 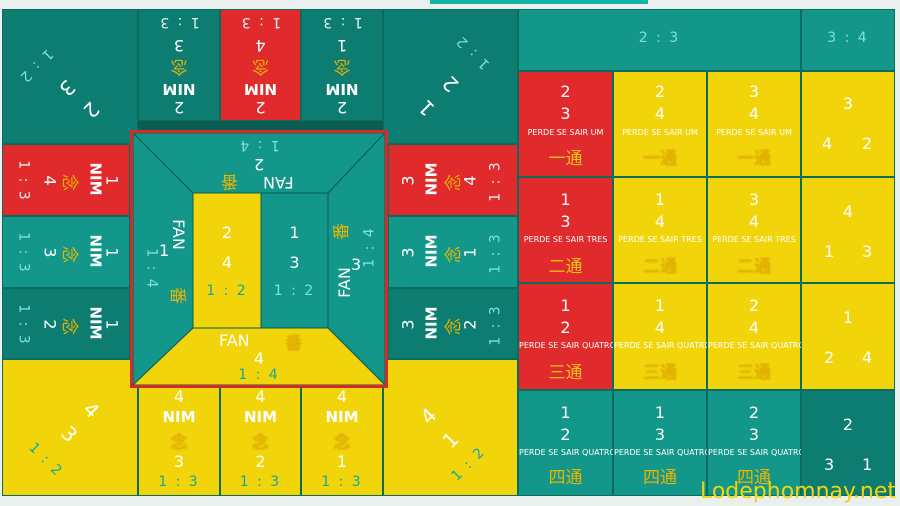 What do you see at coordinates (260, 65) in the screenshot?
I see `nim-cell-top-2: 1 : 3 4 念 NIM 2` at bounding box center [260, 65].